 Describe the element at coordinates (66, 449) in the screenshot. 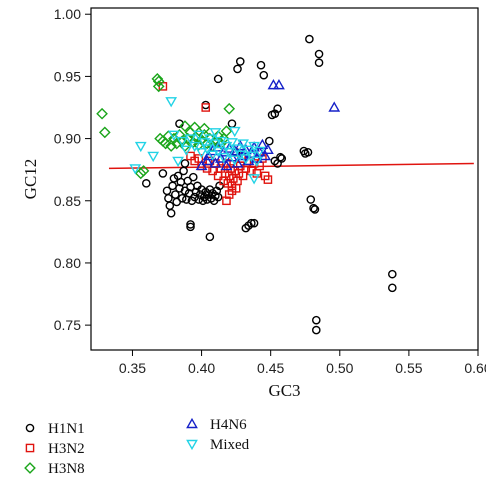

I see `legend-label-h3n2: H3N2` at that location.